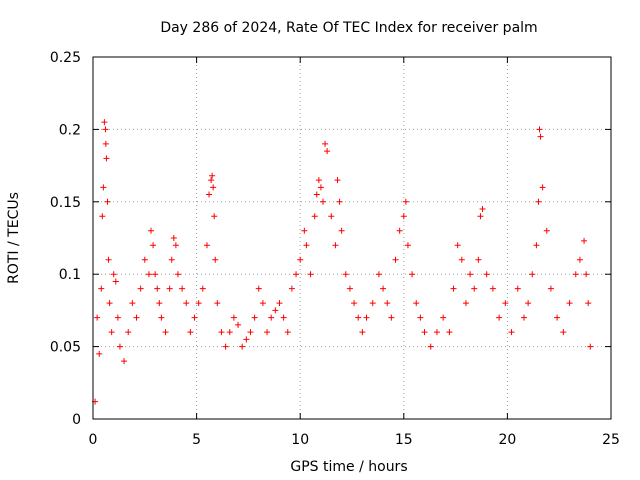  What do you see at coordinates (507, 440) in the screenshot?
I see `x-tick-label: 20` at bounding box center [507, 440].